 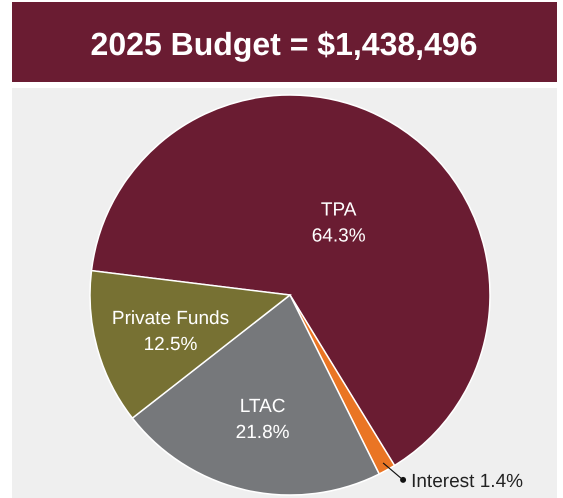 I want to click on data-label: 12.5%, so click(x=171, y=345).